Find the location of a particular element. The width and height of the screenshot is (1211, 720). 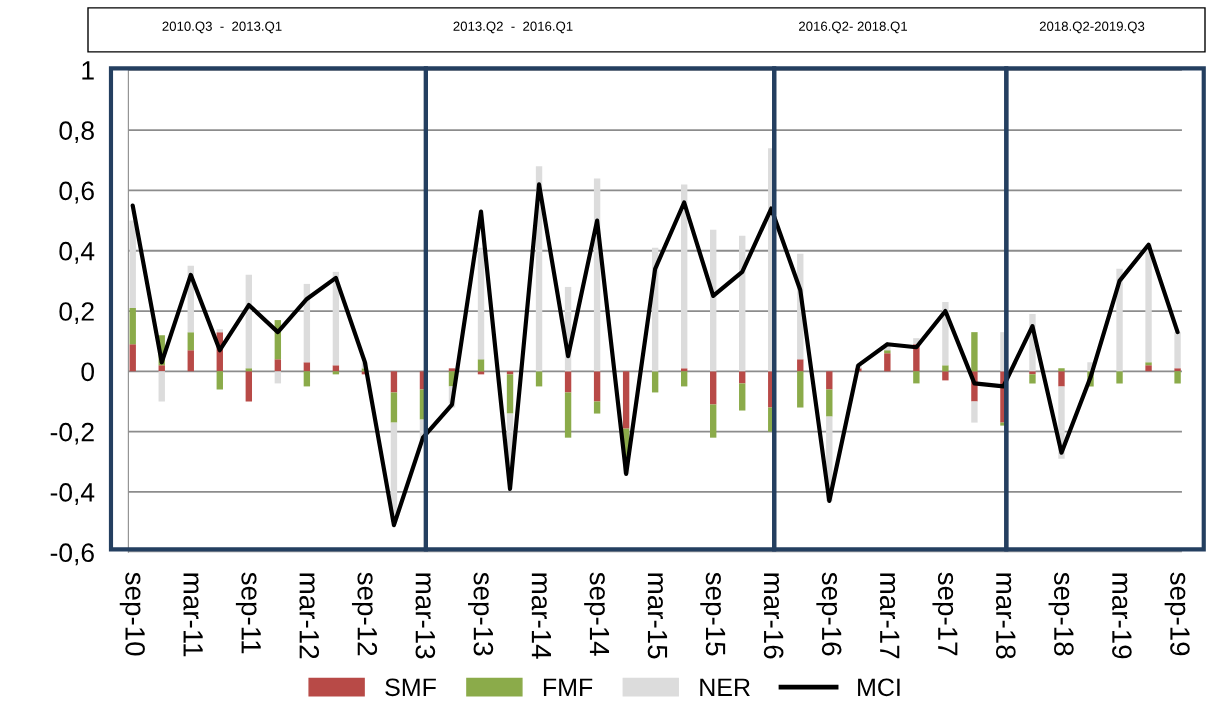

y-tick-label: 1 is located at coordinates (88, 70).